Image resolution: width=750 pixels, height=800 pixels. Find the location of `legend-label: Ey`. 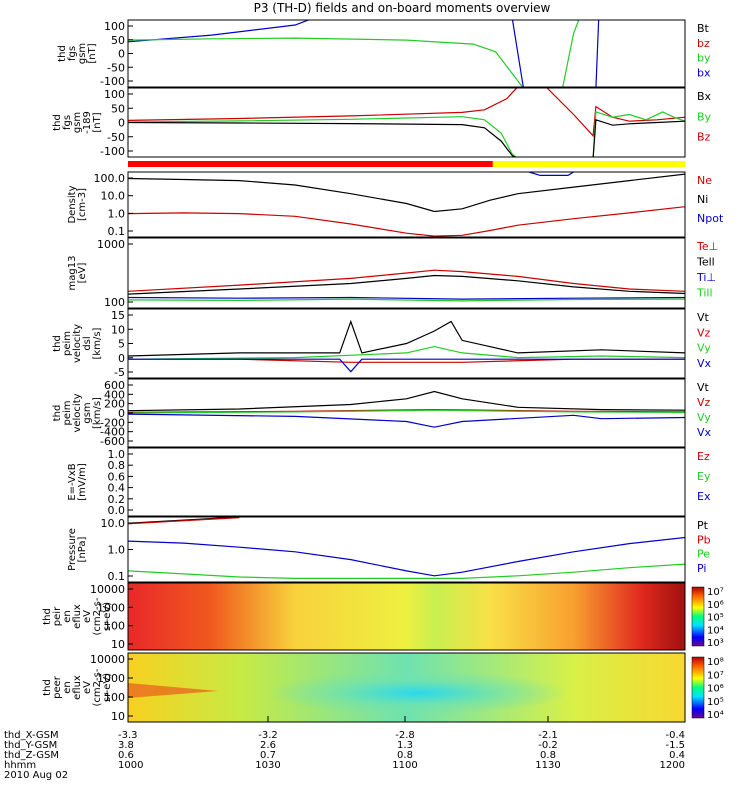

legend-label: Ey is located at coordinates (704, 476).